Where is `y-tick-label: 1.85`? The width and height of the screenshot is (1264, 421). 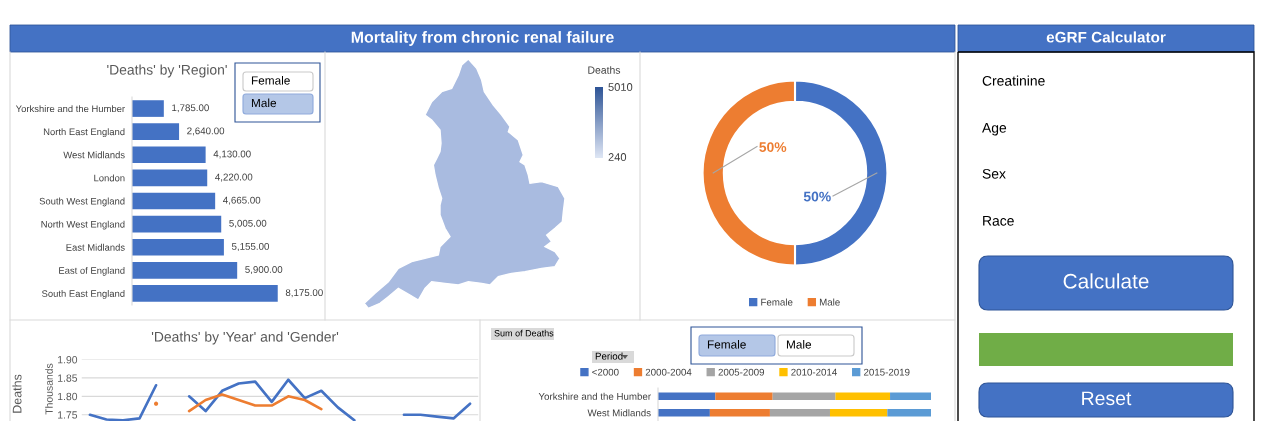 y-tick-label: 1.85 is located at coordinates (68, 378).